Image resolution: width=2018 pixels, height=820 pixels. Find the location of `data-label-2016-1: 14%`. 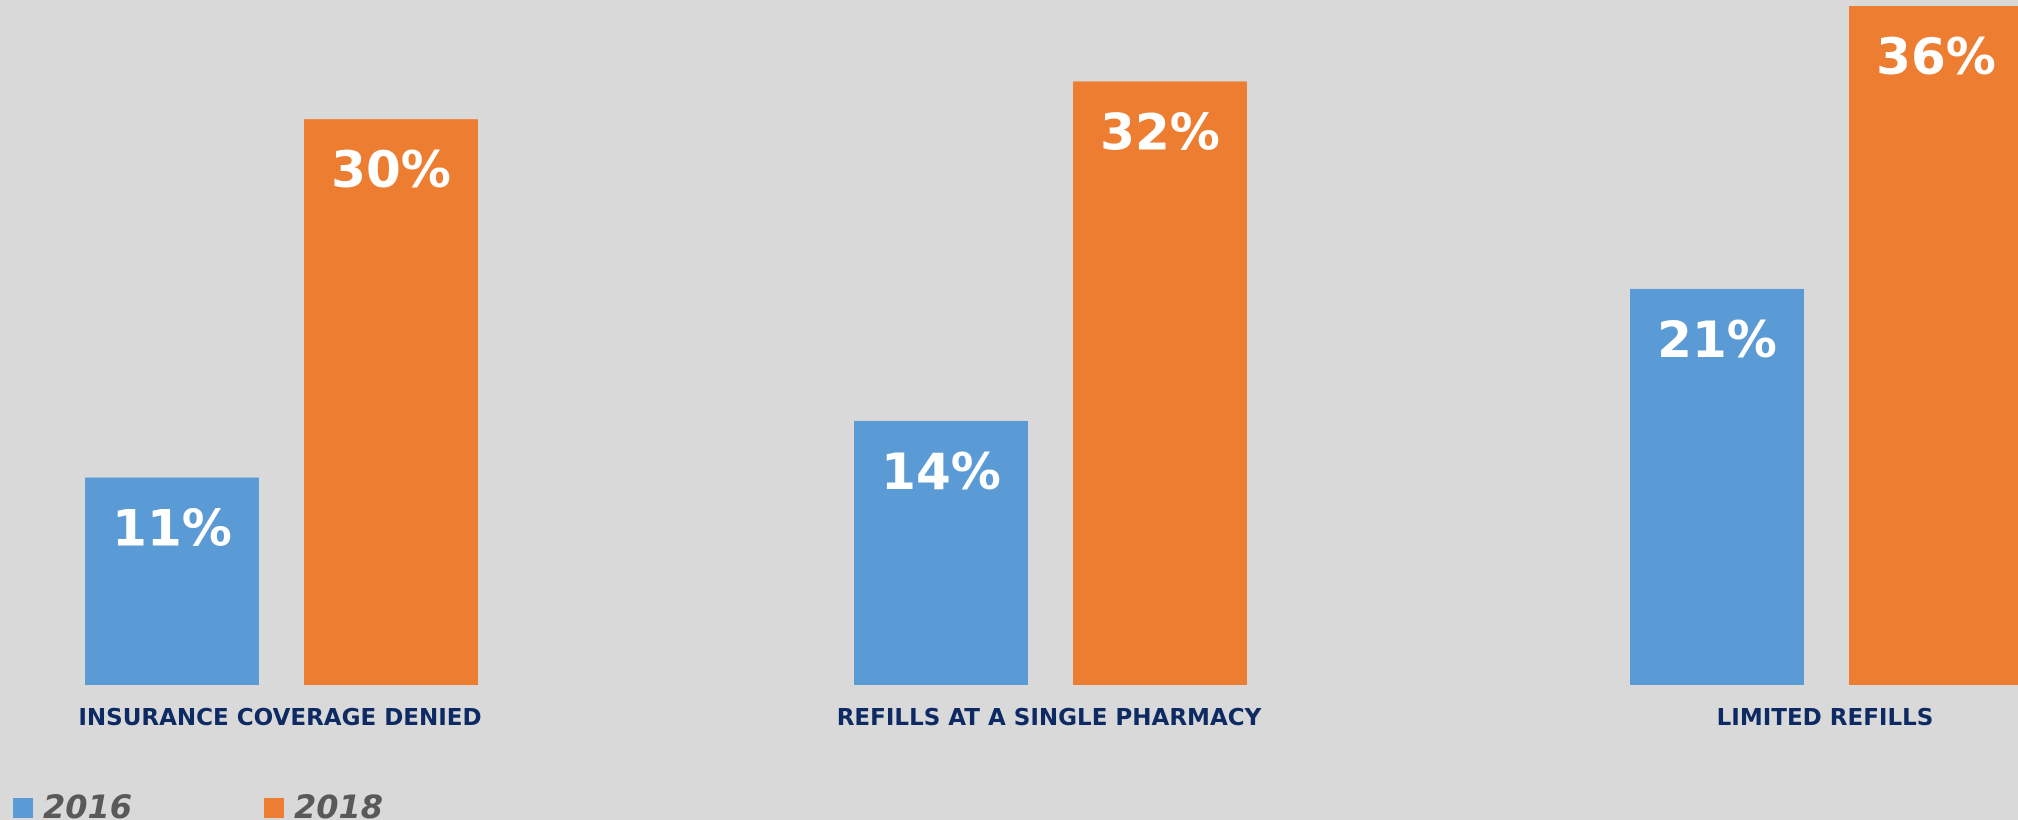

data-label-2016-1: 14% is located at coordinates (941, 472).